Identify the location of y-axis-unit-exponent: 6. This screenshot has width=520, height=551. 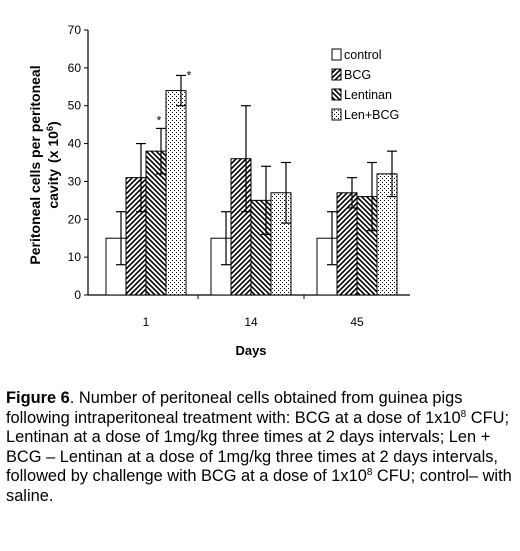
(50, 128).